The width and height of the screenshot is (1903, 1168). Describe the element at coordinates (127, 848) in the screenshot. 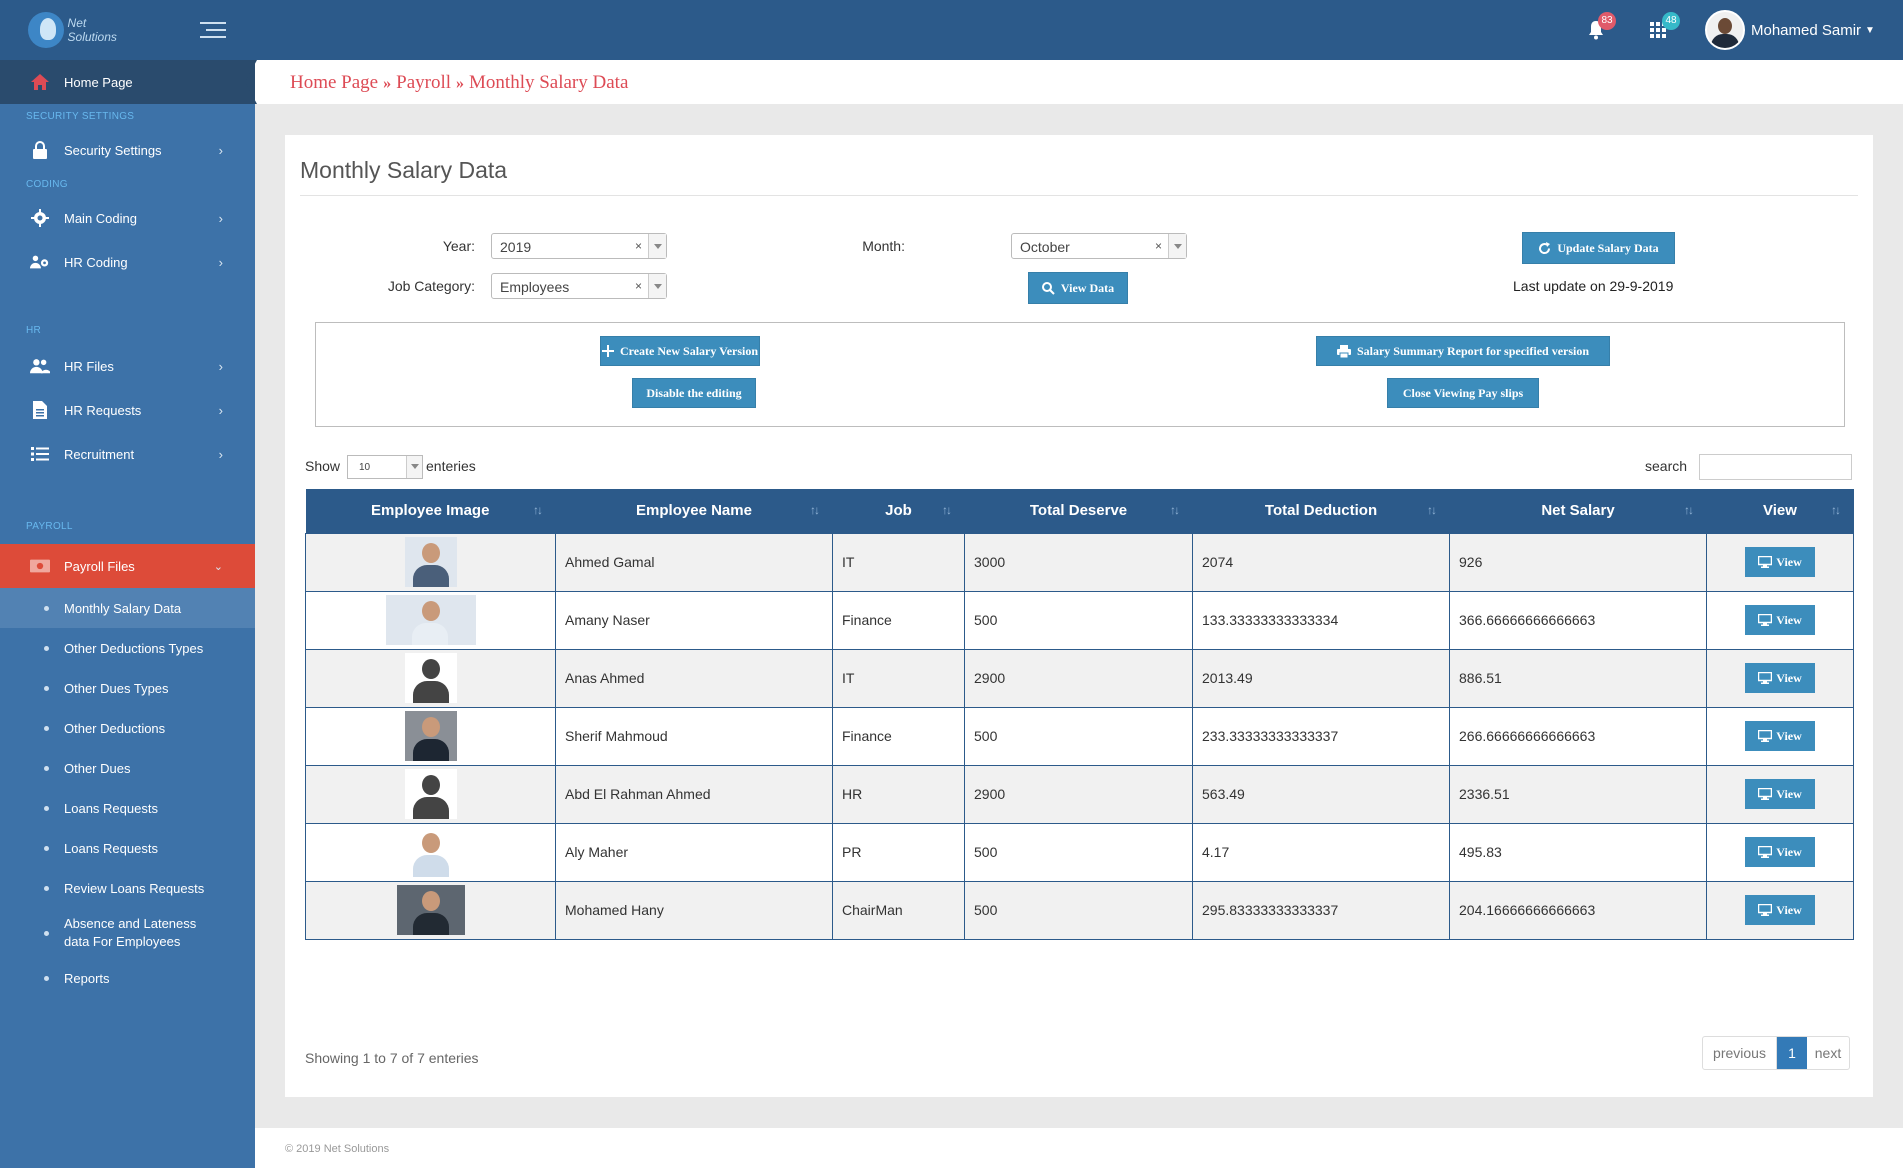

I see `sidebar-subitem-loans-requests-2: Loans Requests` at that location.